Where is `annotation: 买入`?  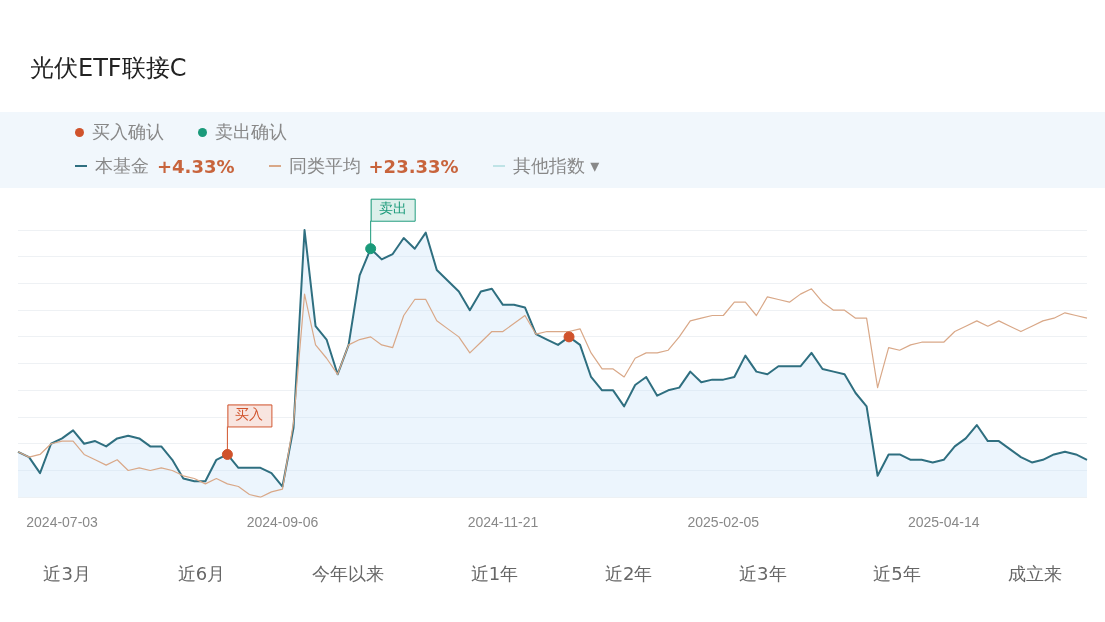
annotation: 买入 is located at coordinates (249, 414).